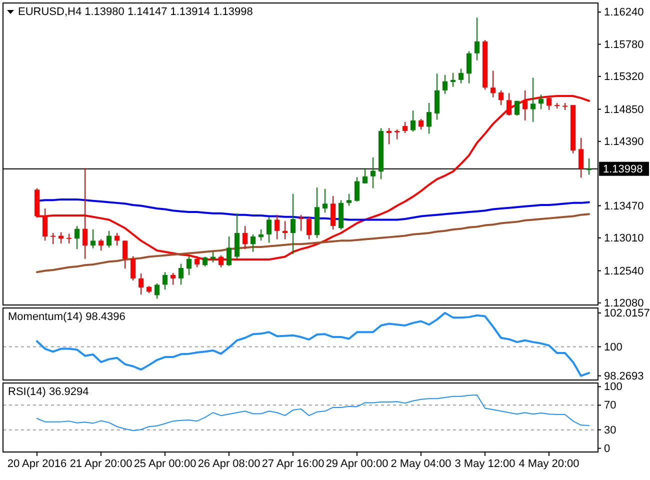  Describe the element at coordinates (624, 271) in the screenshot. I see `y-tick-label: 1.12540` at that location.